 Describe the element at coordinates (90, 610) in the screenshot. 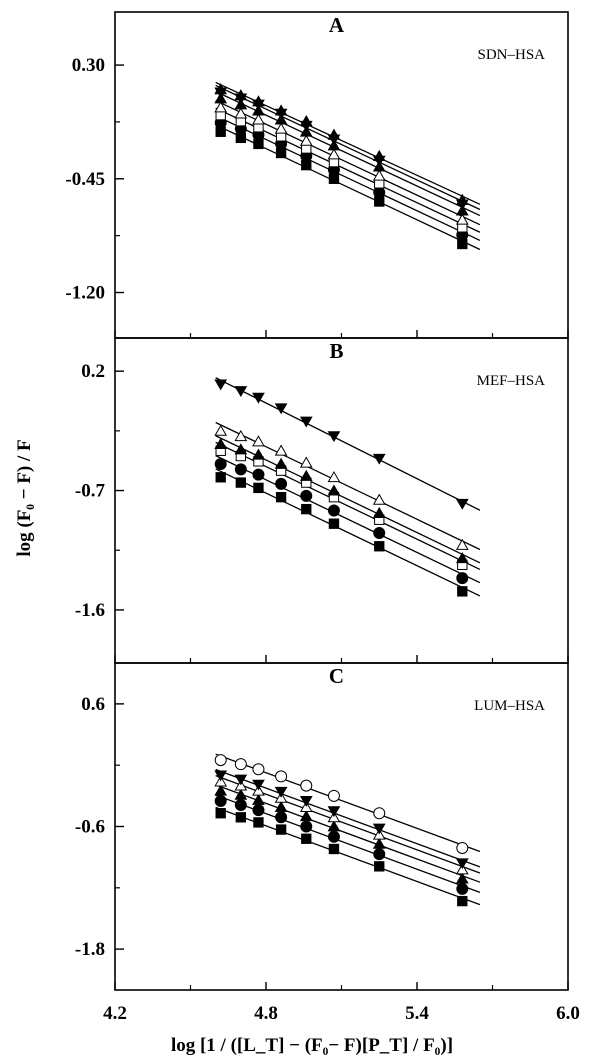

I see `y-tick-label: -1.6` at that location.